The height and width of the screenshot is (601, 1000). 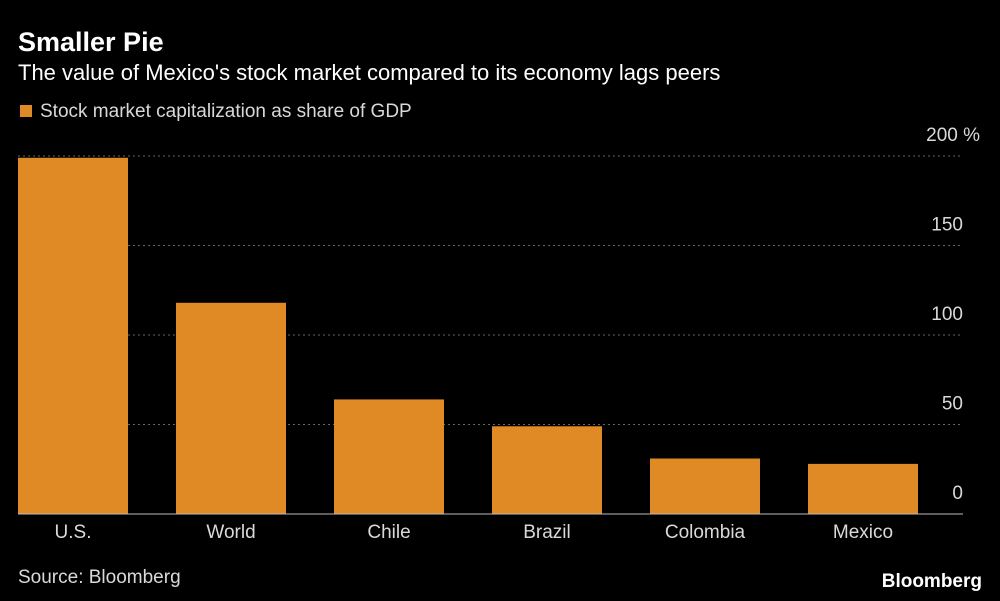 I want to click on source: Source: Bloomberg, so click(x=99, y=577).